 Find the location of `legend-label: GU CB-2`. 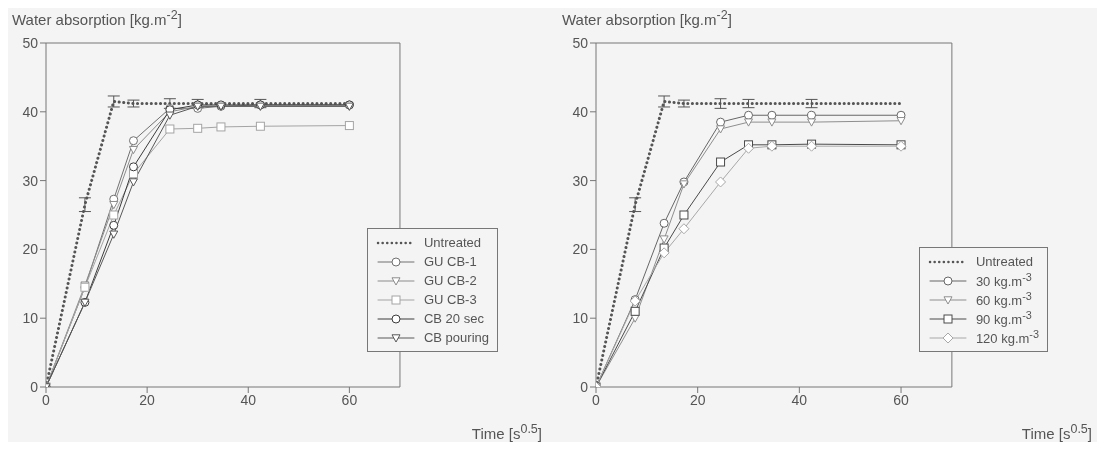

legend-label: GU CB-2 is located at coordinates (450, 280).